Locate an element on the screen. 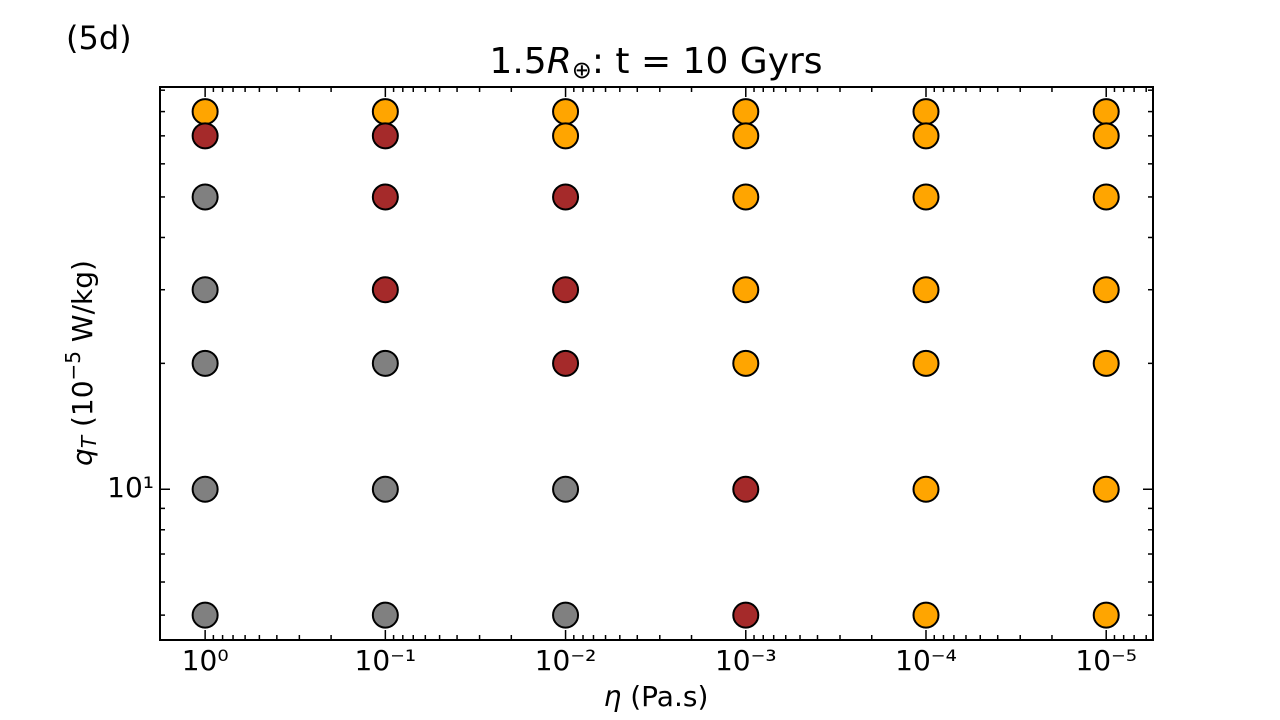 This screenshot has width=1280, height=720. y-label-part: −5 is located at coordinates (73, 365).